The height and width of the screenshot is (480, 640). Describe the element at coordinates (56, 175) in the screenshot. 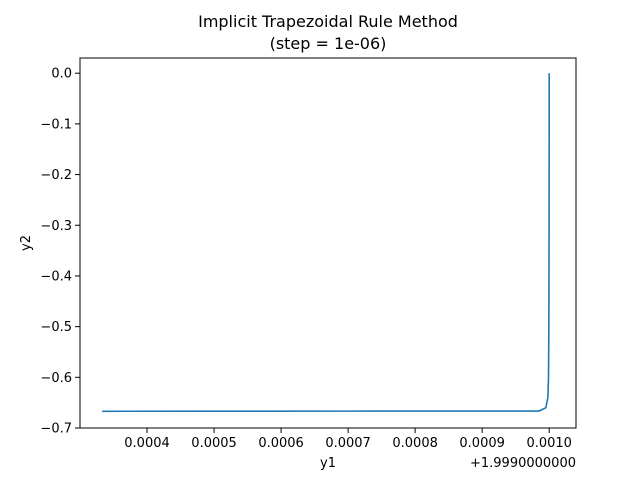

I see `y-tick-label: −0.2` at that location.